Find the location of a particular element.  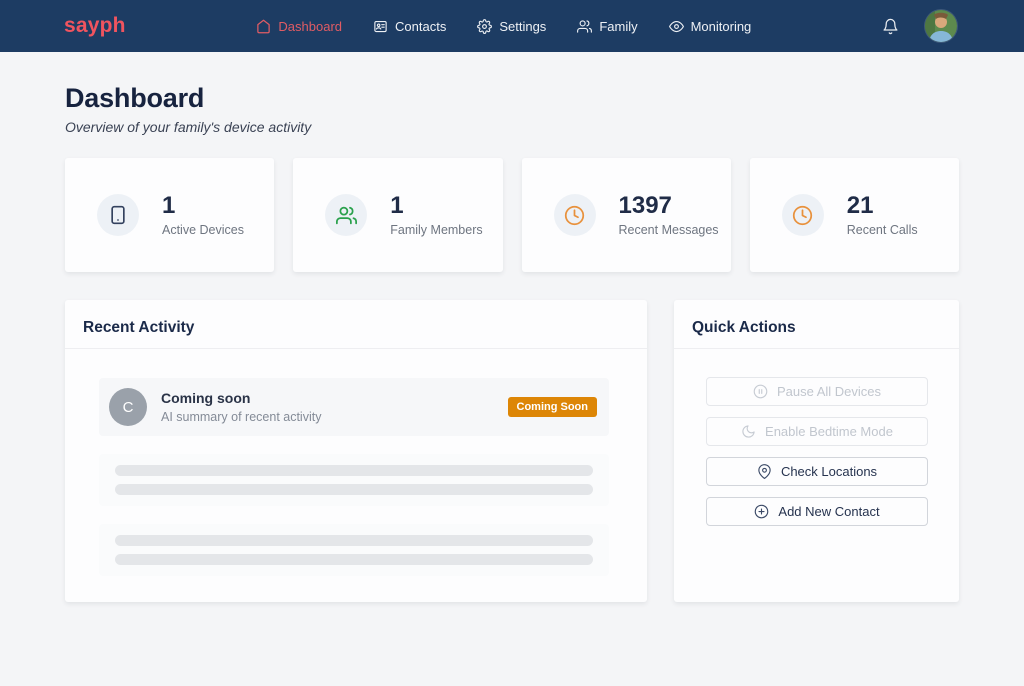

stat-value: 1397 is located at coordinates (645, 205).